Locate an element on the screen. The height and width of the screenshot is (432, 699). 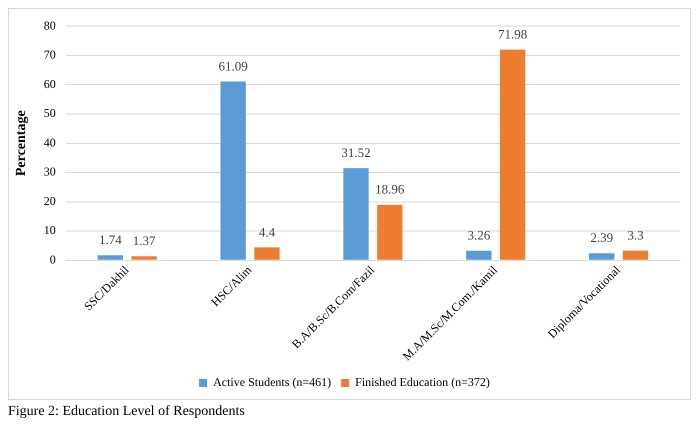
data-label: 3.26 is located at coordinates (479, 235).